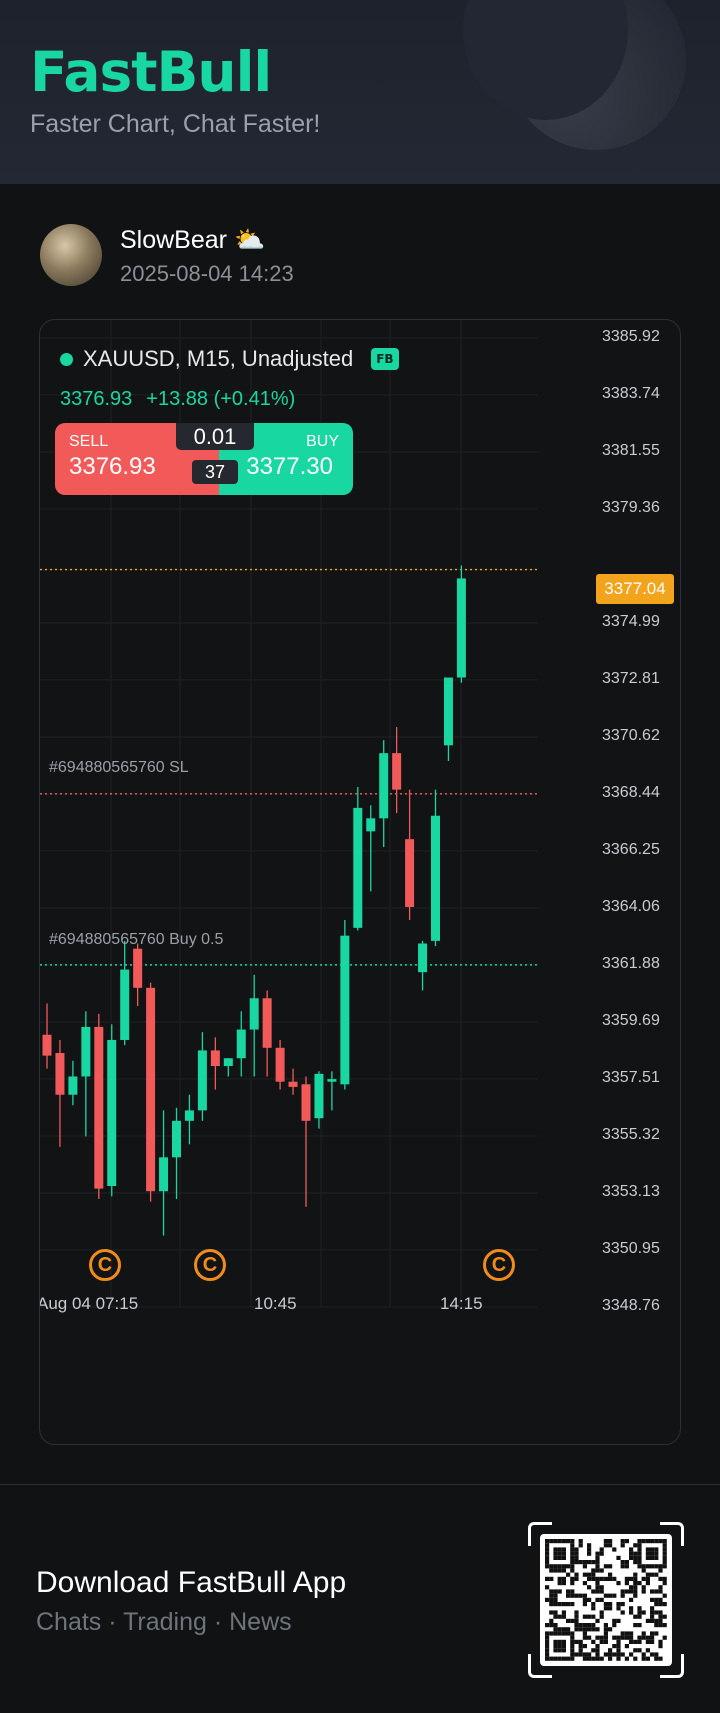 This screenshot has width=720, height=1713. What do you see at coordinates (631, 336) in the screenshot?
I see `y-tick-label: 3385.92` at bounding box center [631, 336].